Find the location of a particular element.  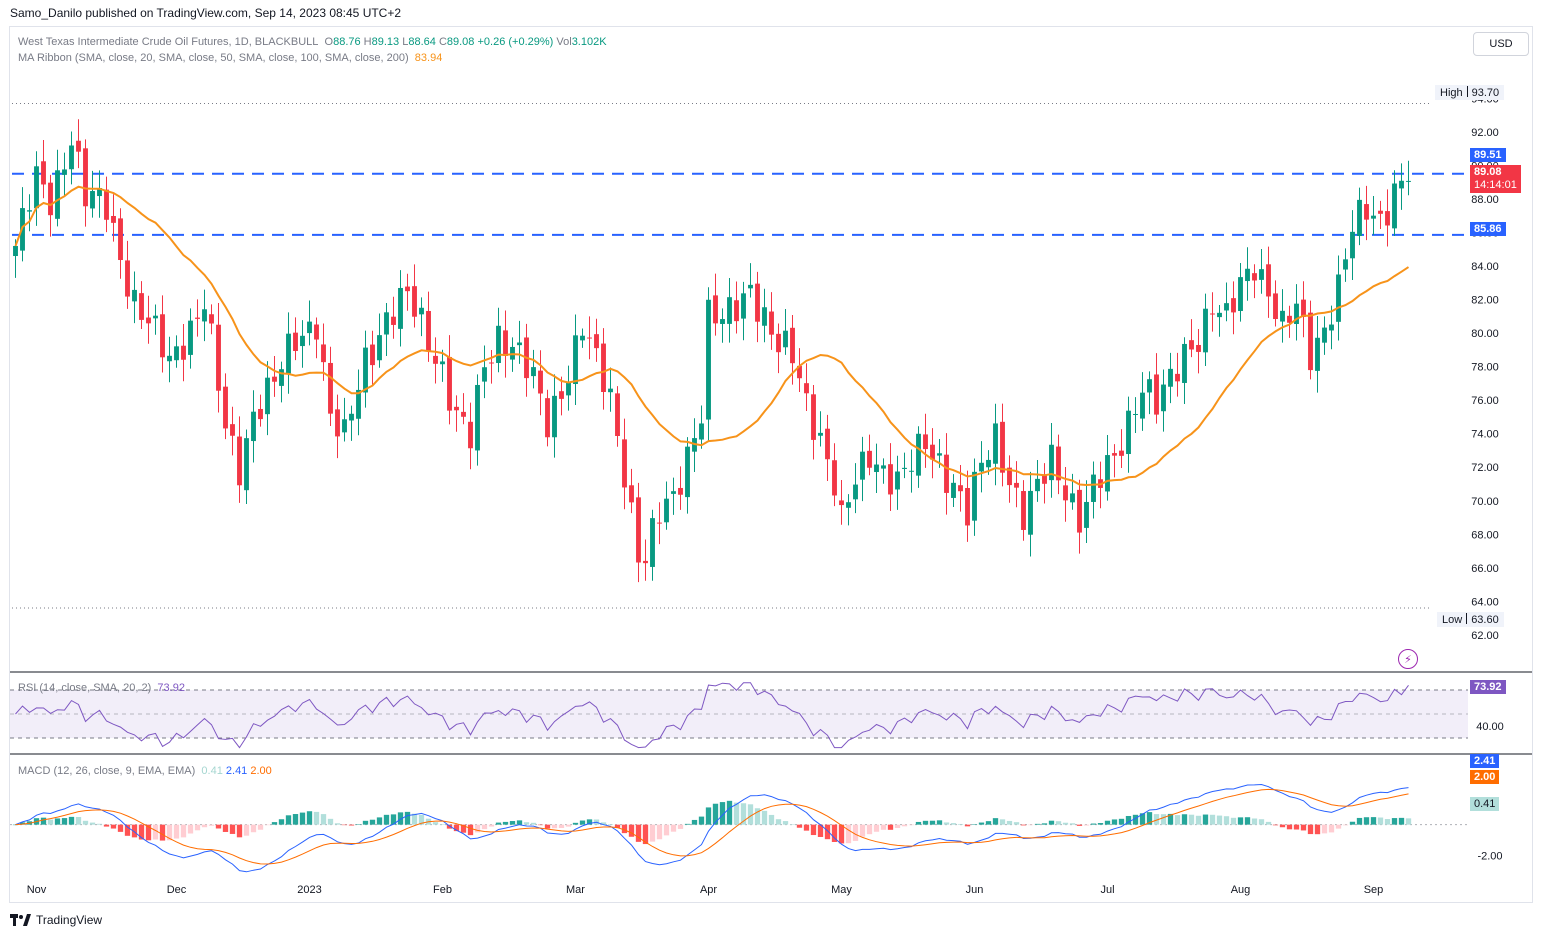

last-price-value: 89.08 is located at coordinates (1488, 172).